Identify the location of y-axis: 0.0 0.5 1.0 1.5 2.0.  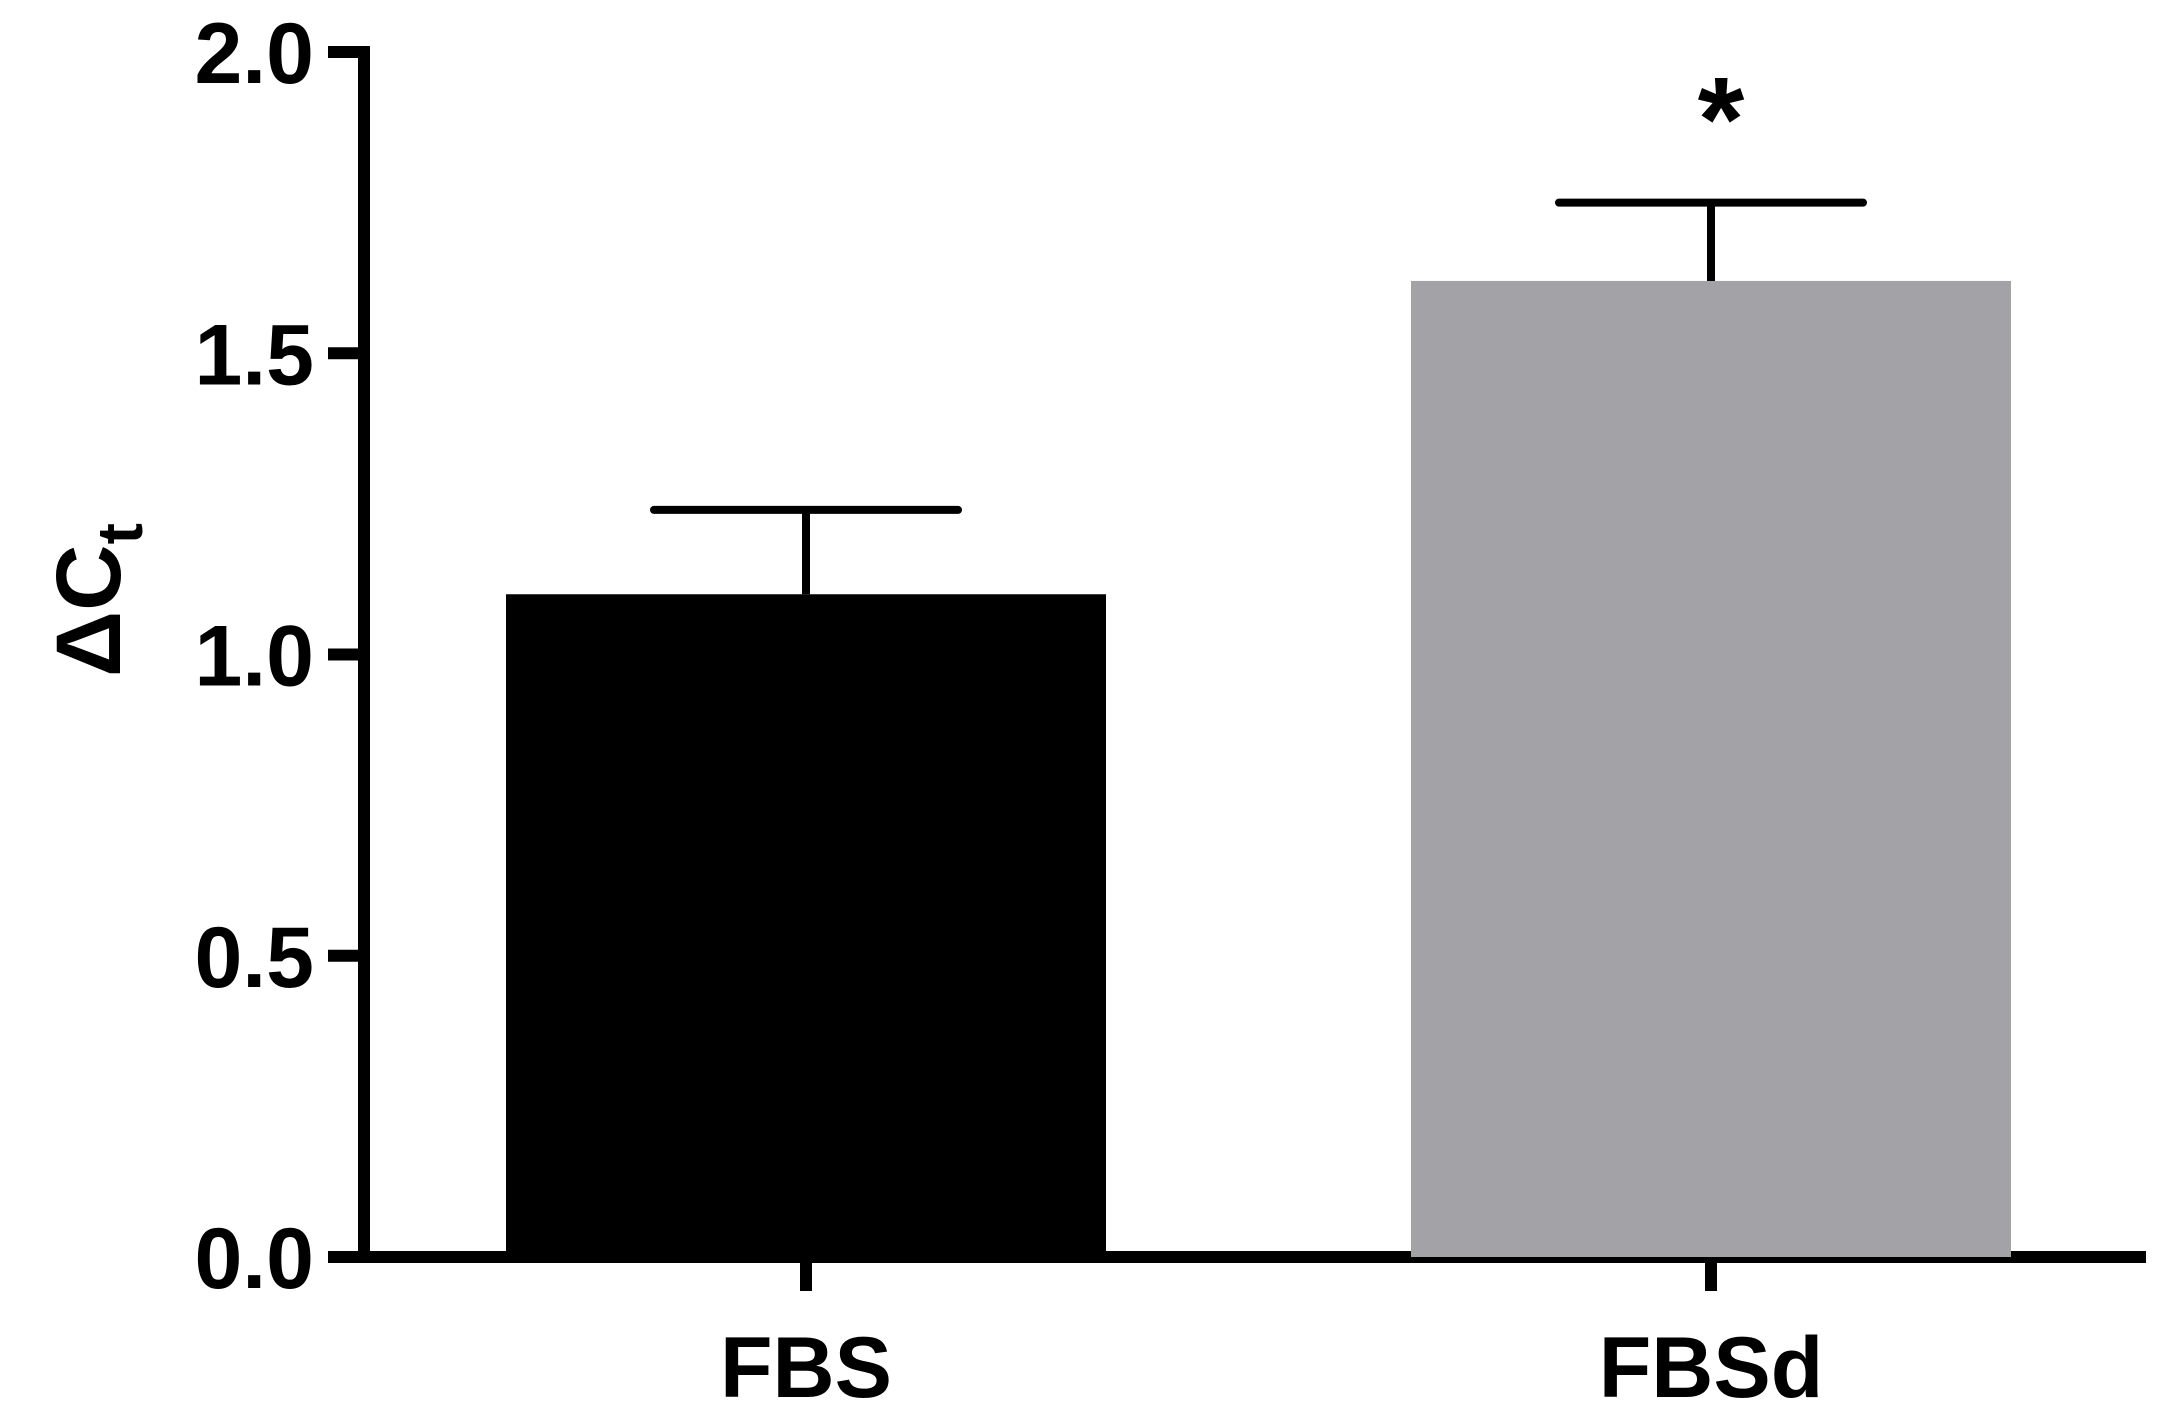
(282, 656).